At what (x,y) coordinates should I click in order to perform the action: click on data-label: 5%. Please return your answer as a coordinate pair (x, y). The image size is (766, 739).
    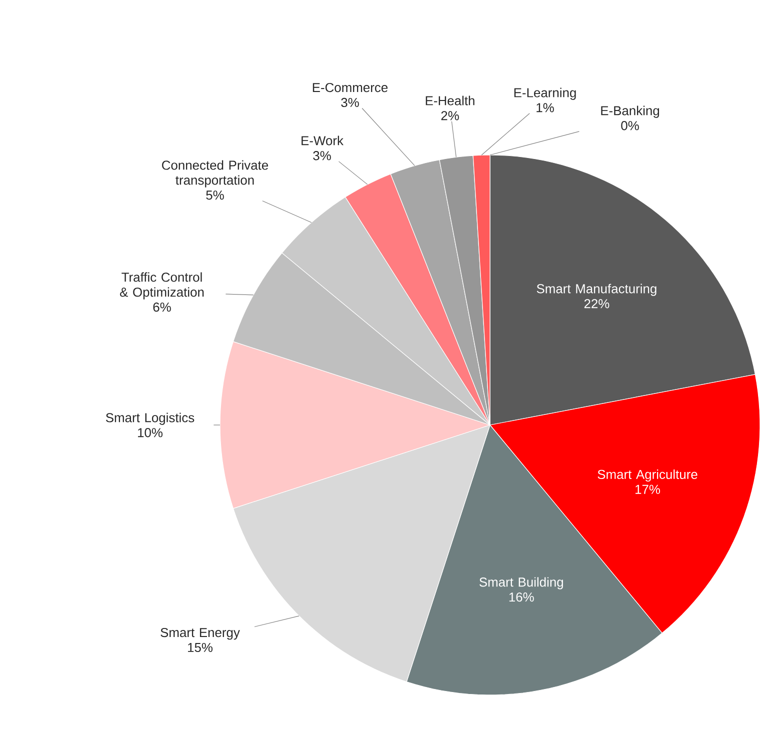
    Looking at the image, I should click on (215, 195).